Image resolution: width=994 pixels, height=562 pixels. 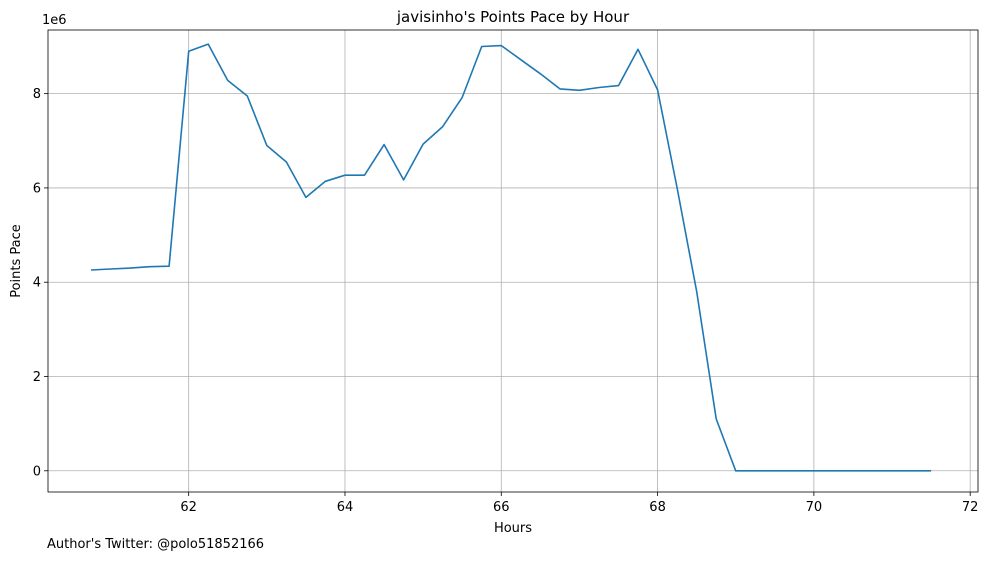 I want to click on y-axis-scale-label: 1e6, so click(x=54, y=20).